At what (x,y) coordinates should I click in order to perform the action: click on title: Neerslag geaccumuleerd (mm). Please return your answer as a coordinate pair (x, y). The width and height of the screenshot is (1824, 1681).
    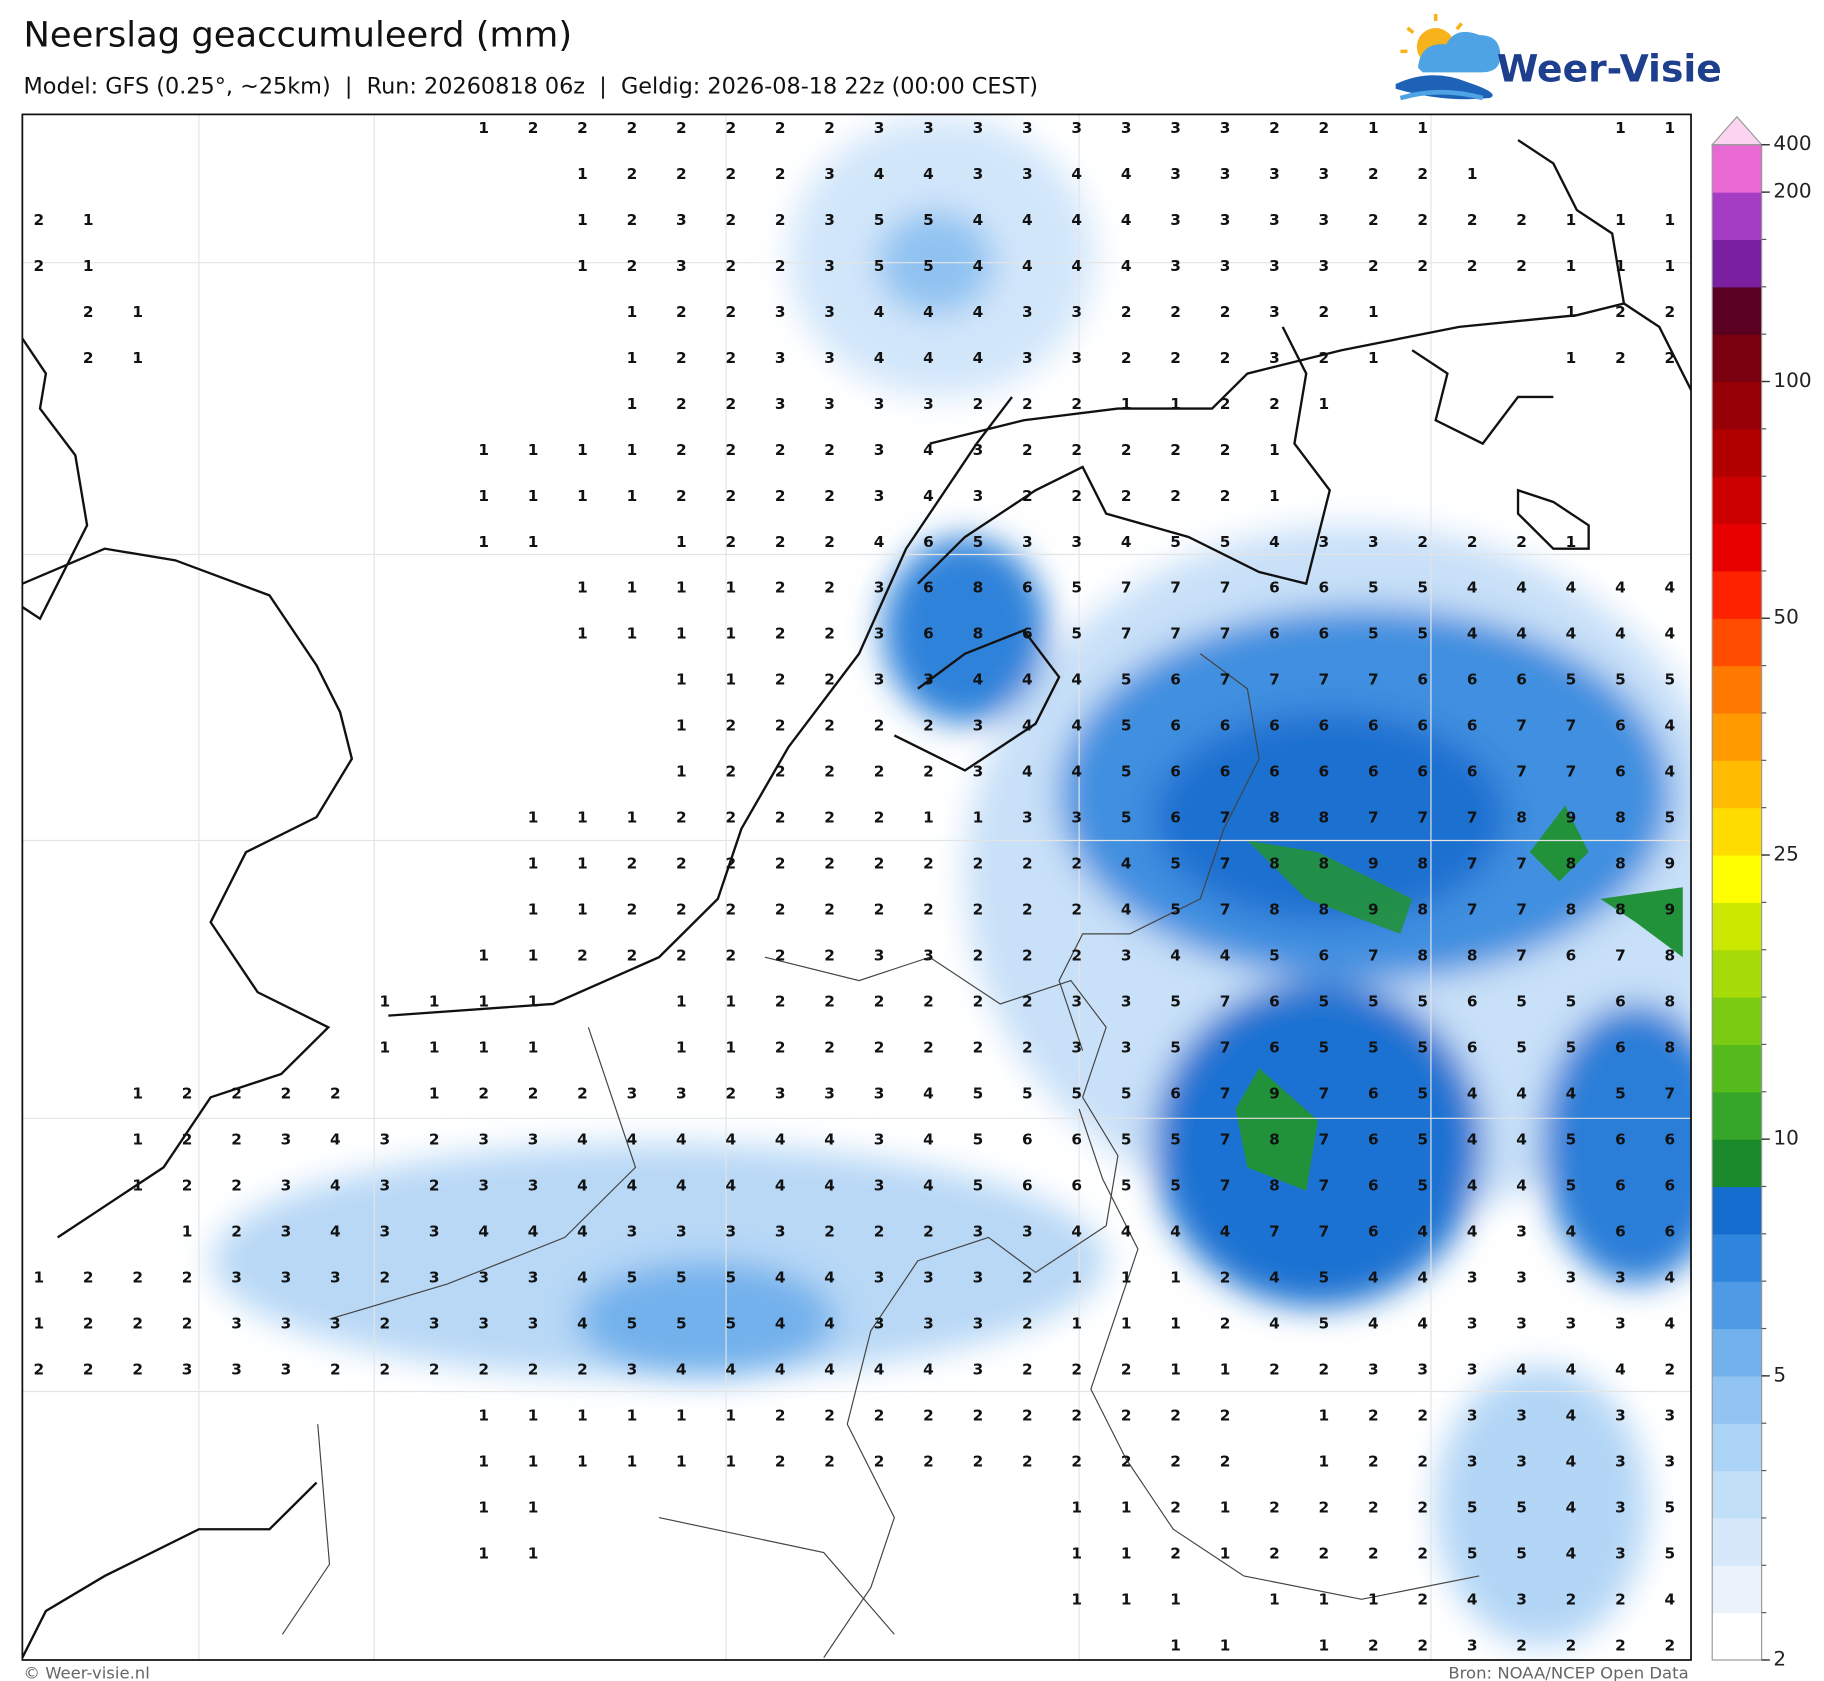
    Looking at the image, I should click on (298, 35).